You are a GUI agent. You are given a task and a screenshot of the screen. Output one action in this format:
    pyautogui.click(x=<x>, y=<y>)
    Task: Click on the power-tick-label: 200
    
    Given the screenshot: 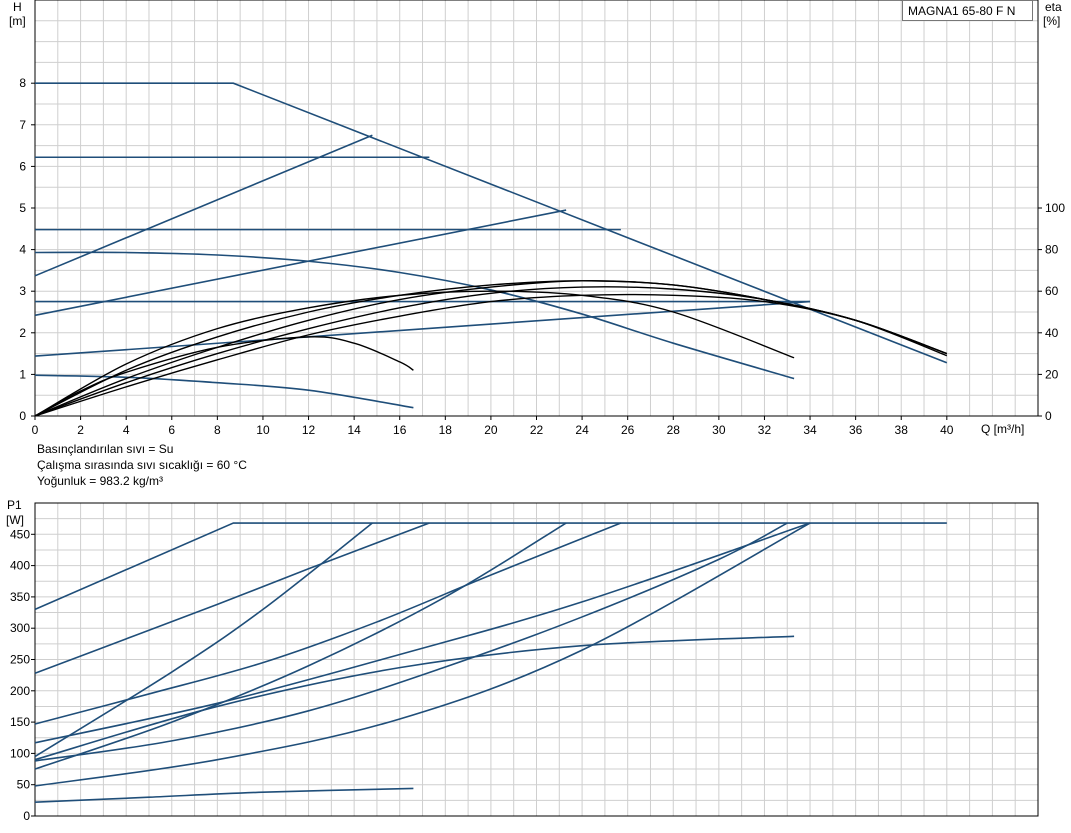 What is the action you would take?
    pyautogui.click(x=20, y=691)
    